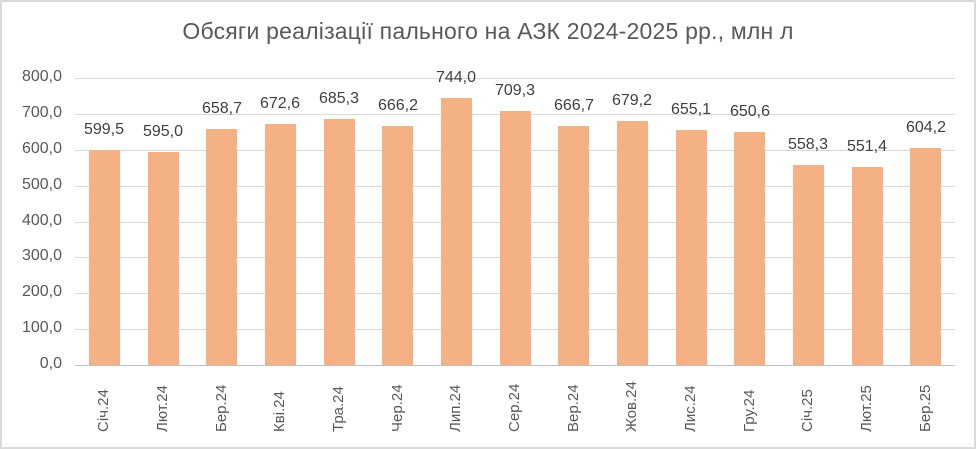 The height and width of the screenshot is (449, 976). Describe the element at coordinates (514, 407) in the screenshot. I see `x-tick-label: Сер.24` at that location.